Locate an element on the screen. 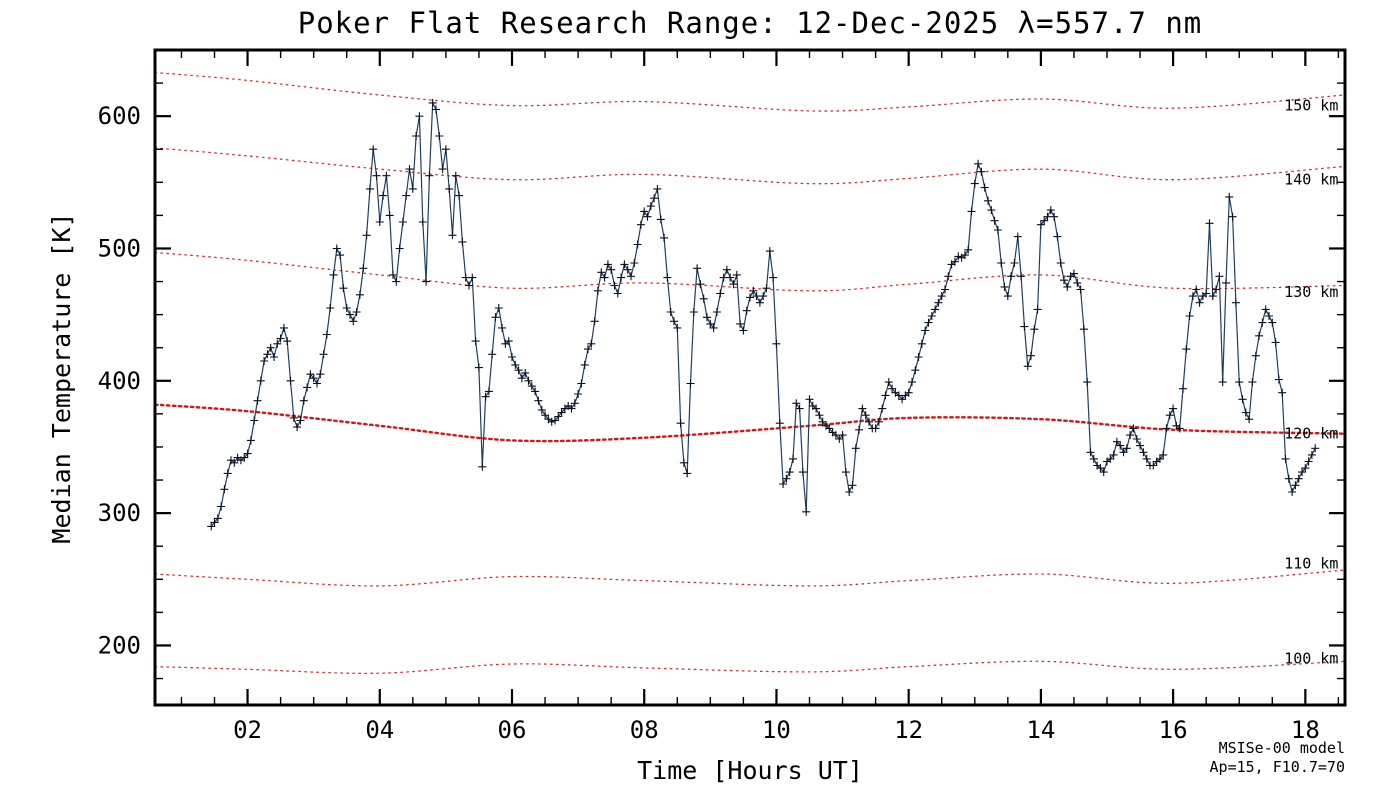 This screenshot has height=800, width=1400. y-tick-label: 200 is located at coordinates (119, 645).